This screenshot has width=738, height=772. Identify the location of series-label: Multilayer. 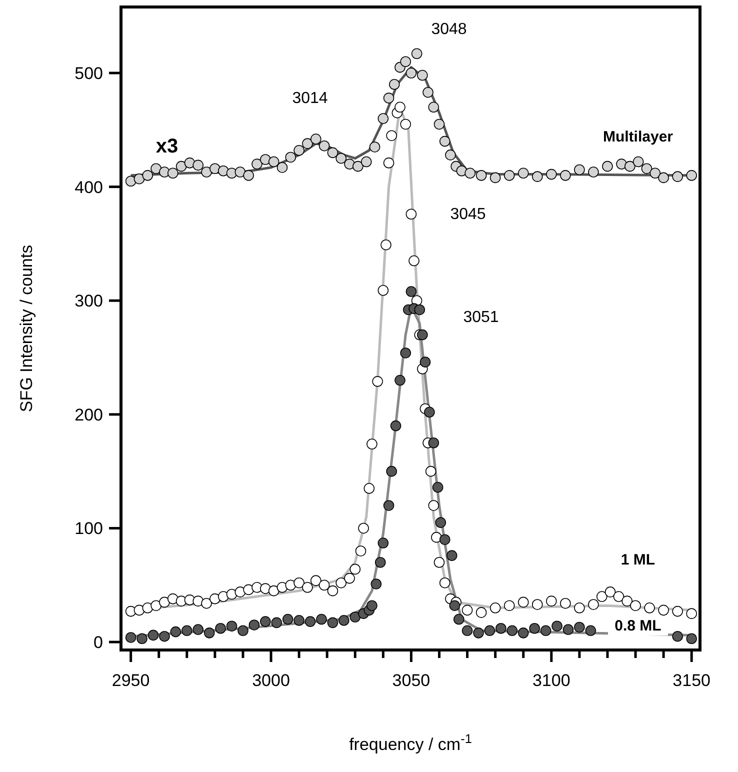
(638, 137).